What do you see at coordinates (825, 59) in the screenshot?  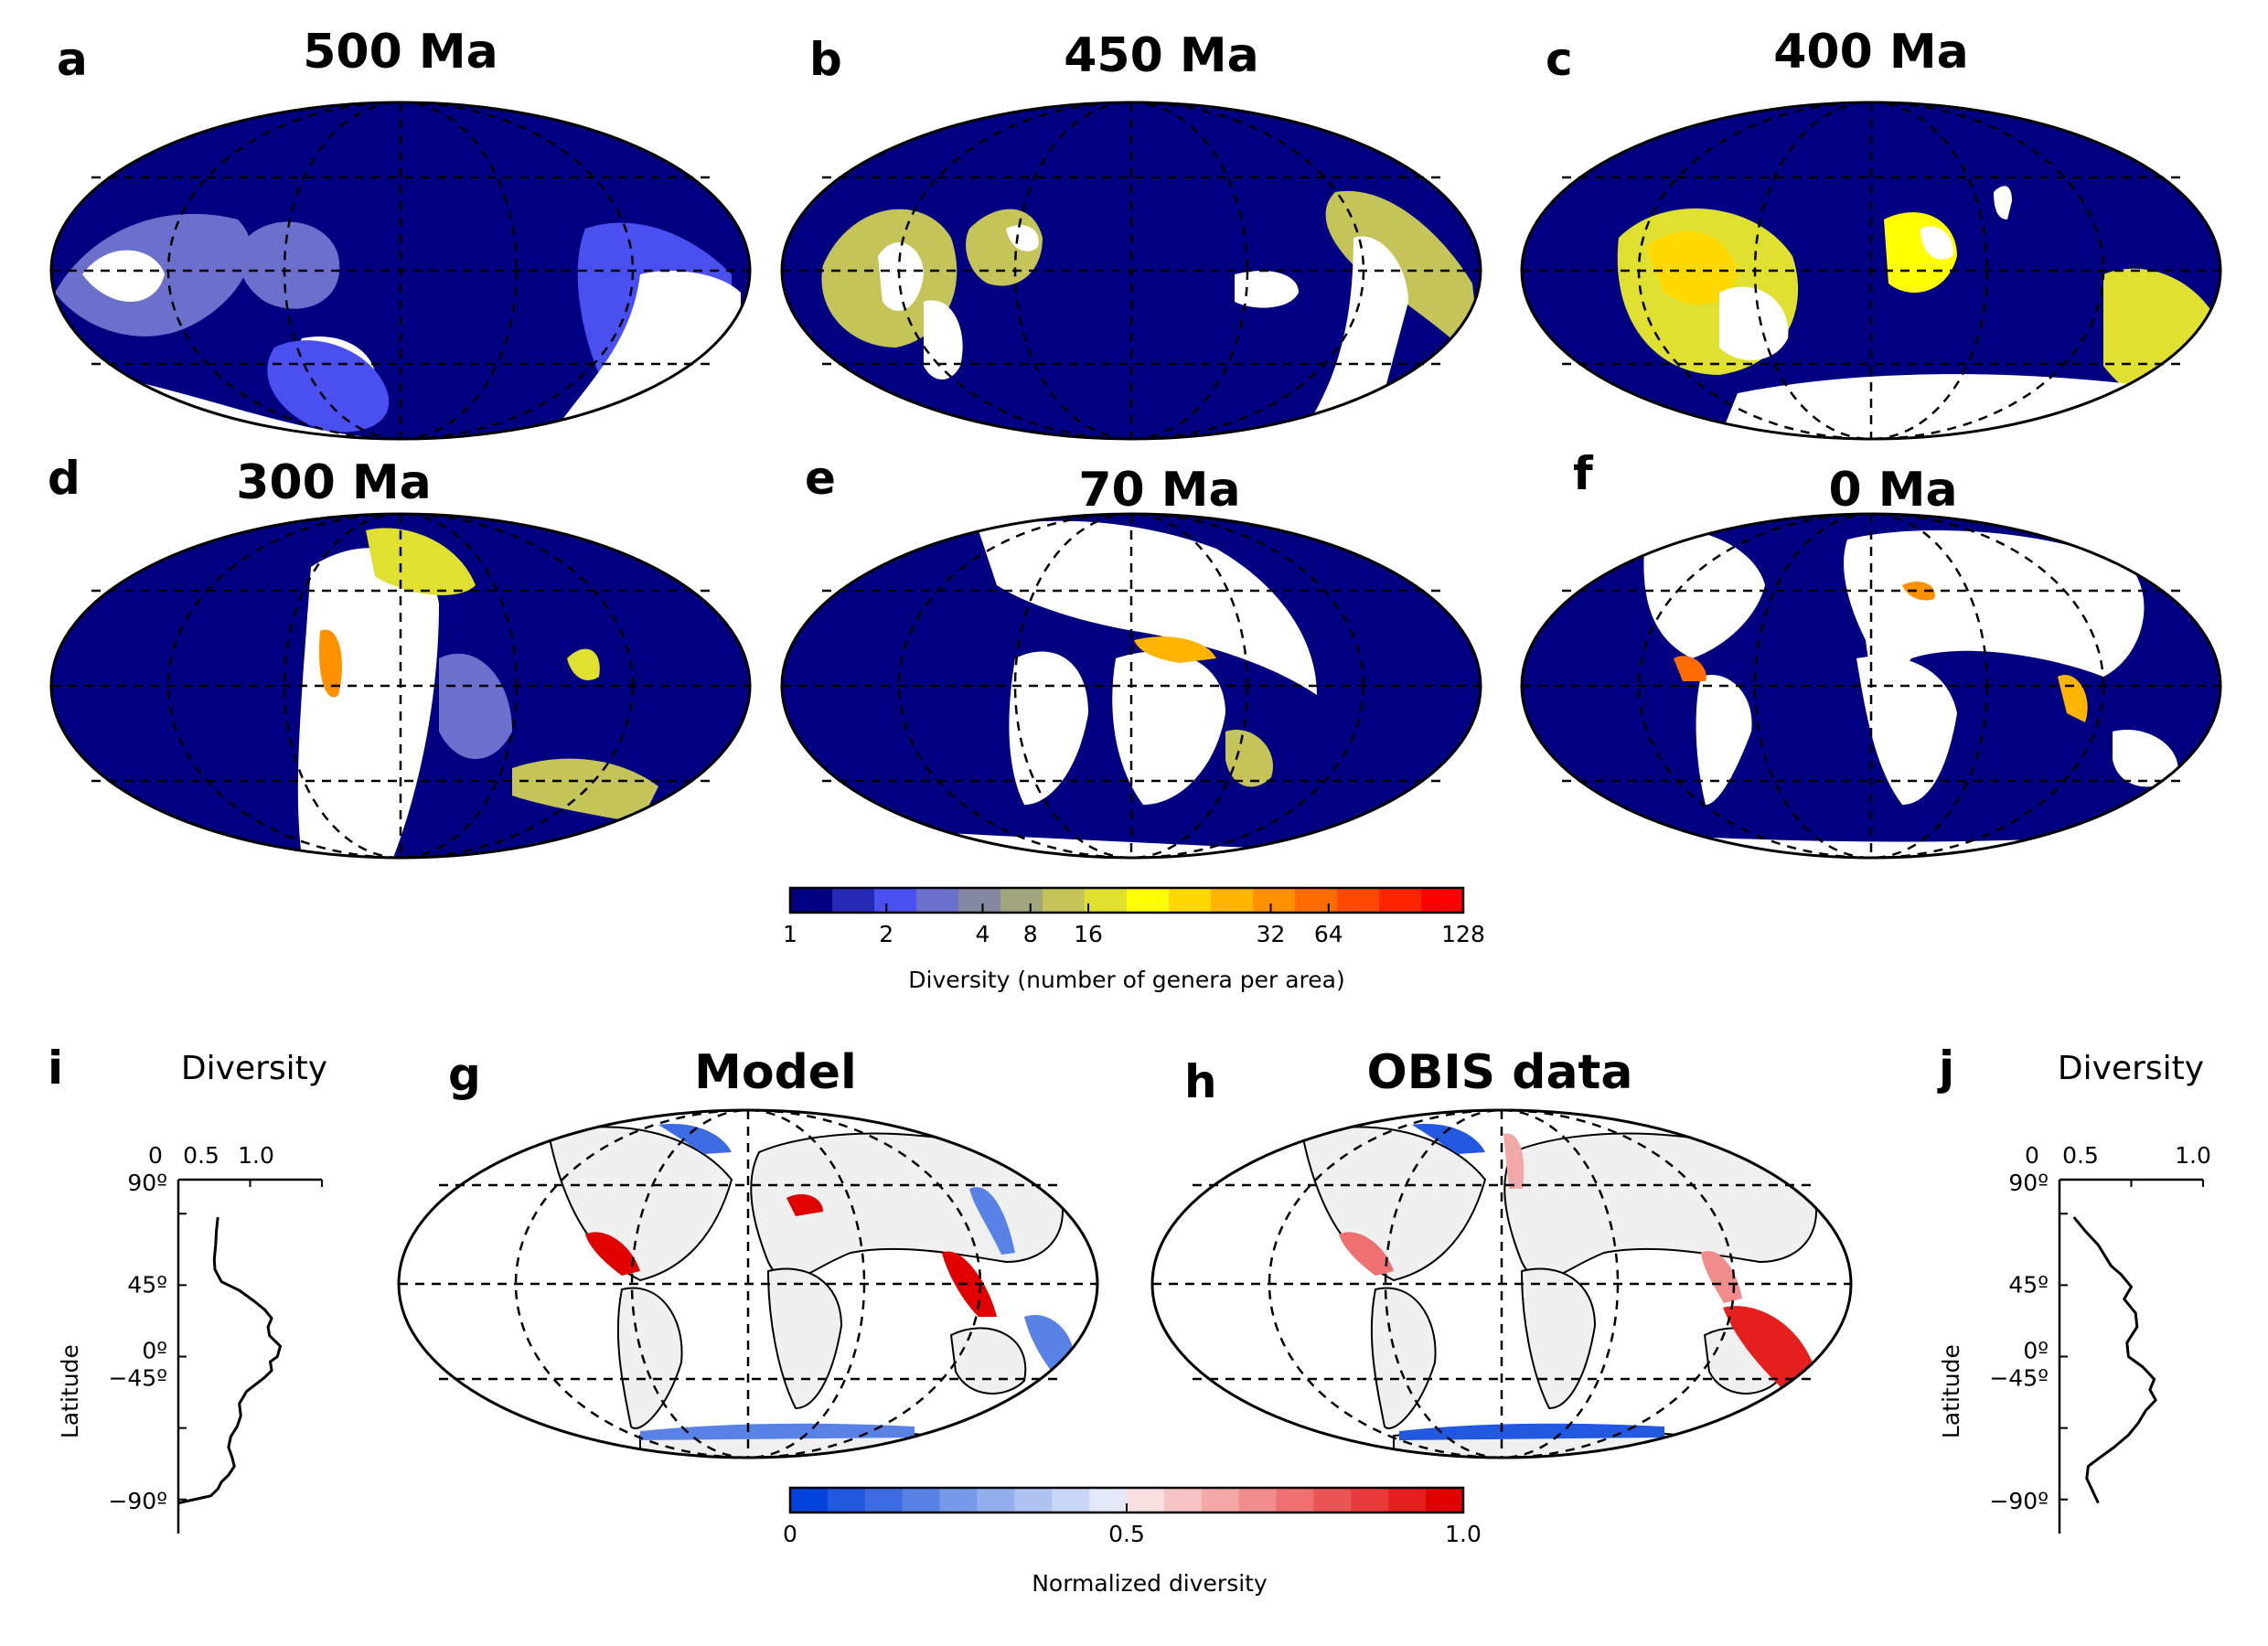 I see `panel-letter-b: b` at bounding box center [825, 59].